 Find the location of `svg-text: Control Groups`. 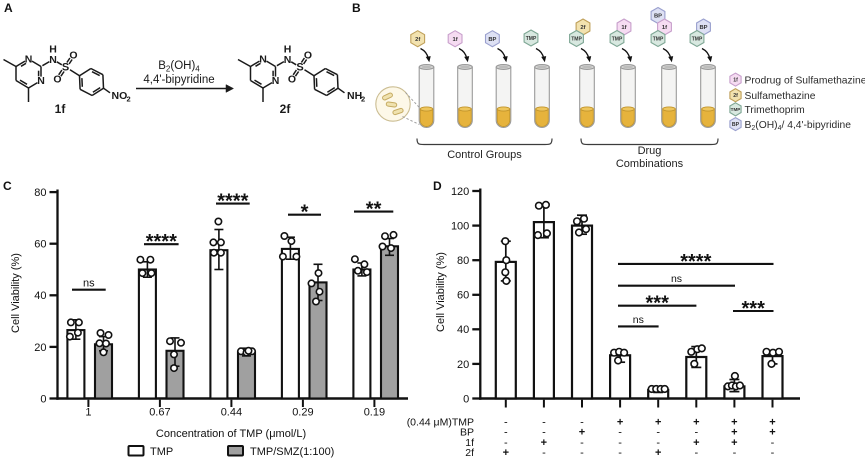

svg-text: Control Groups is located at coordinates (484, 155).